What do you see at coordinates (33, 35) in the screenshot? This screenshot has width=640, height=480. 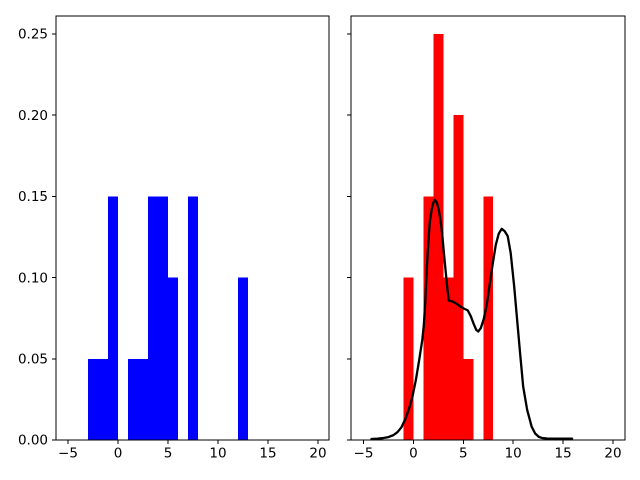 I see `y-tick-label: 0.25` at bounding box center [33, 35].